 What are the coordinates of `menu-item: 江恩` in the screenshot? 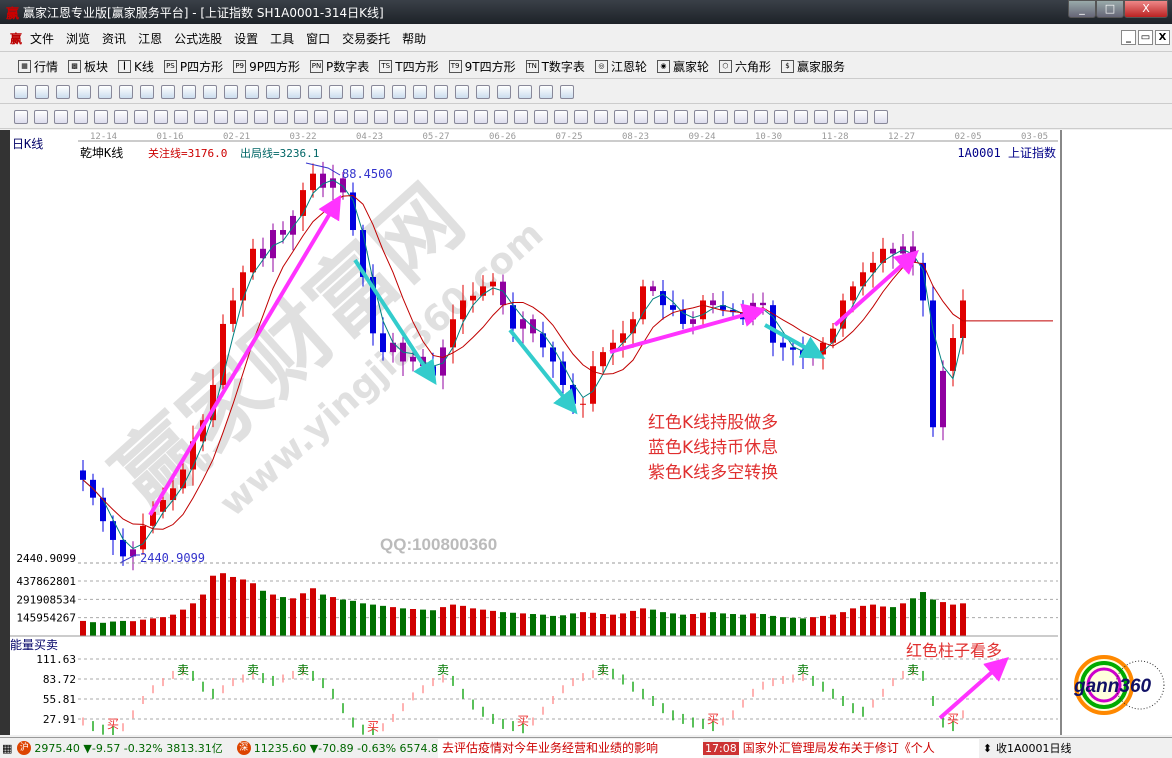 It's located at (150, 39).